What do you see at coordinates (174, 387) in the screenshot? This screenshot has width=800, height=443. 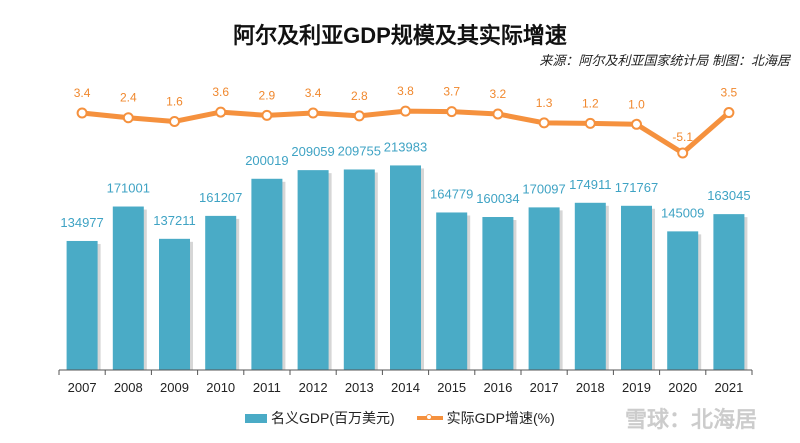 I see `x-tick-label: 2009` at bounding box center [174, 387].